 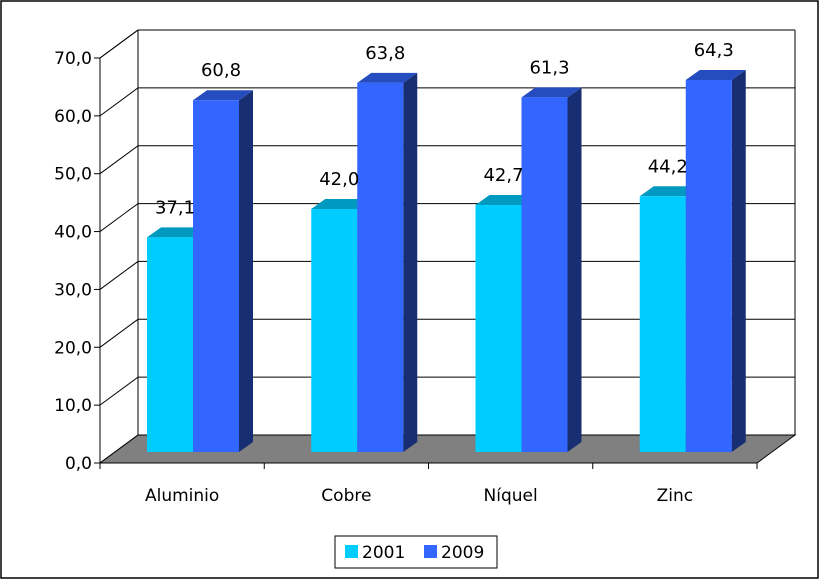 What do you see at coordinates (78, 464) in the screenshot?
I see `y-tick-label: 0,0` at bounding box center [78, 464].